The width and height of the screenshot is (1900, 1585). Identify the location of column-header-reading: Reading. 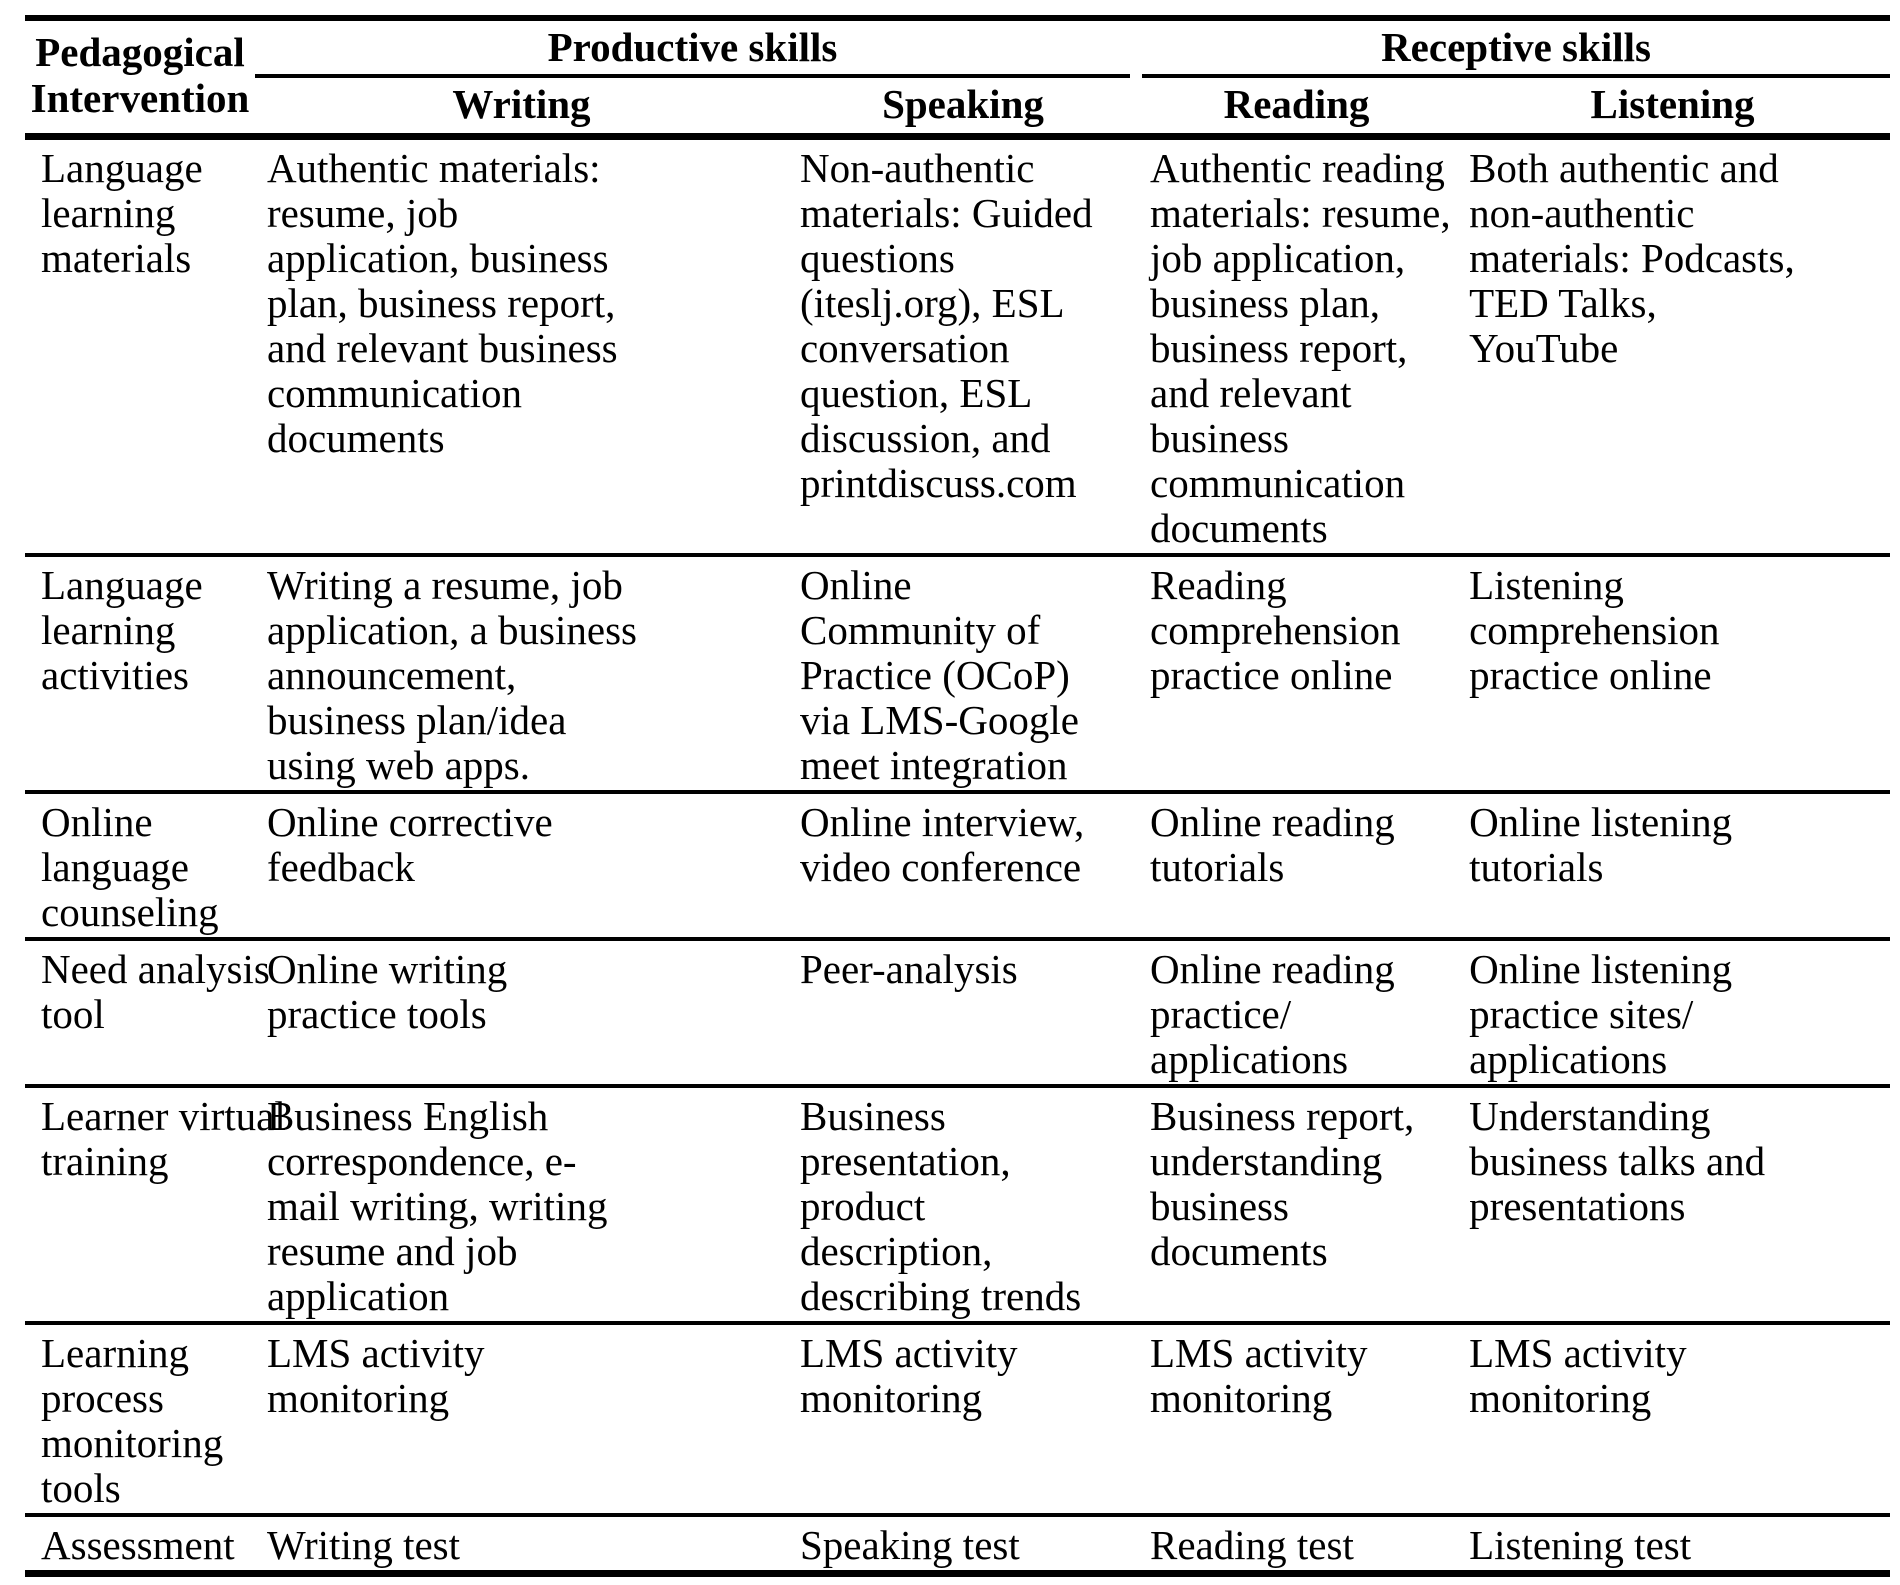
(1296, 103).